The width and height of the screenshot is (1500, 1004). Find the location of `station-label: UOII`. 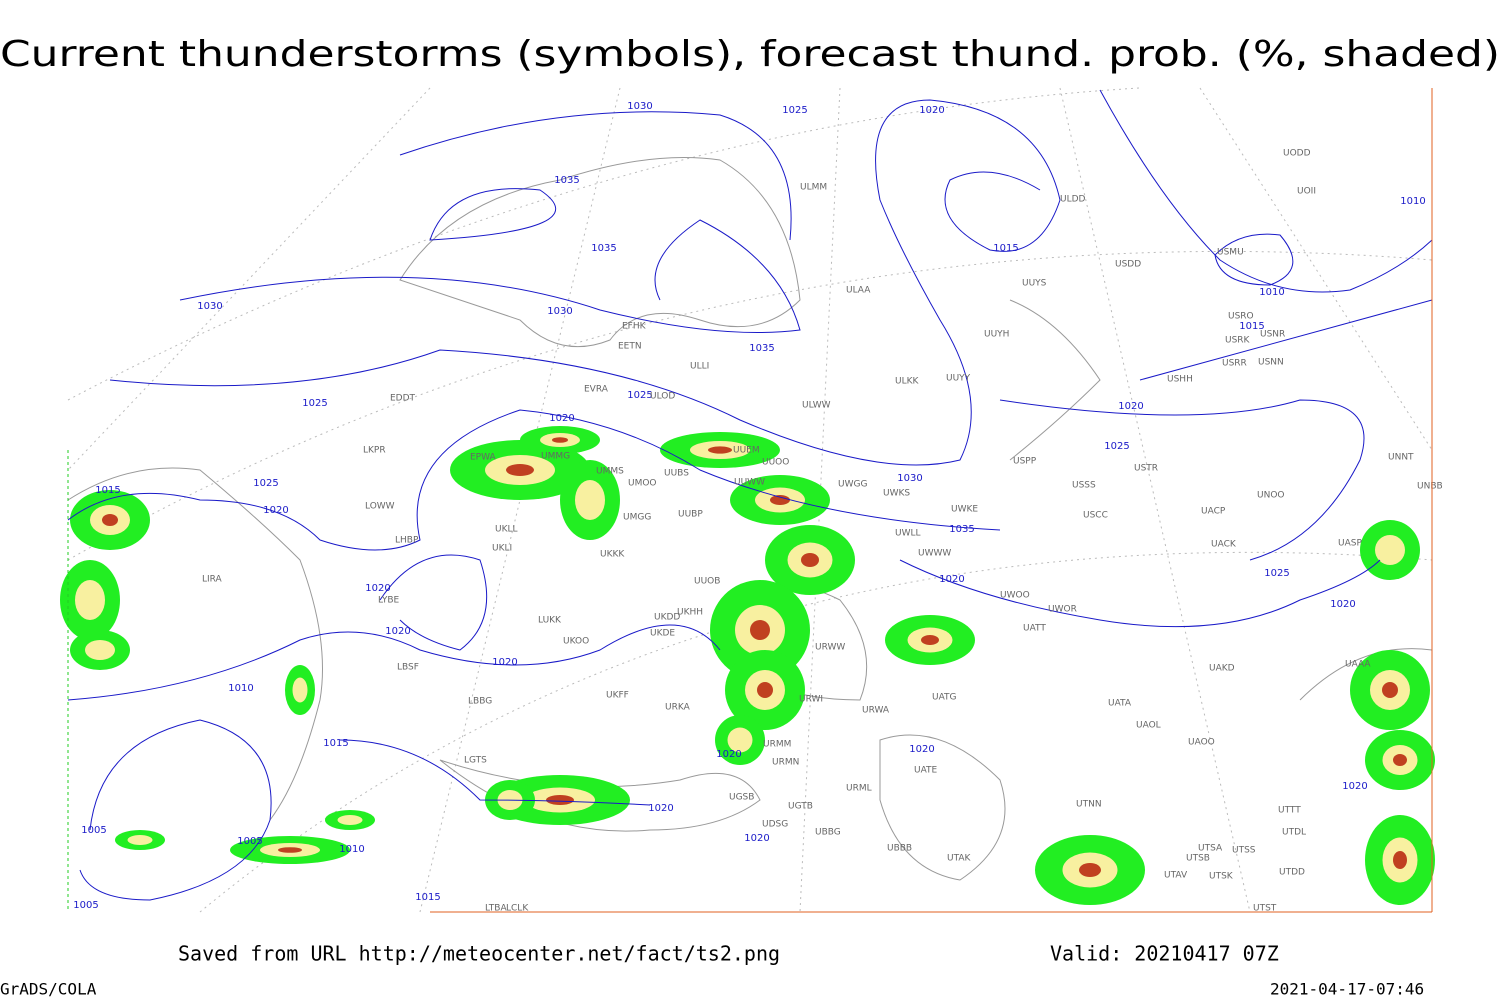

station-label: UOII is located at coordinates (1306, 192).